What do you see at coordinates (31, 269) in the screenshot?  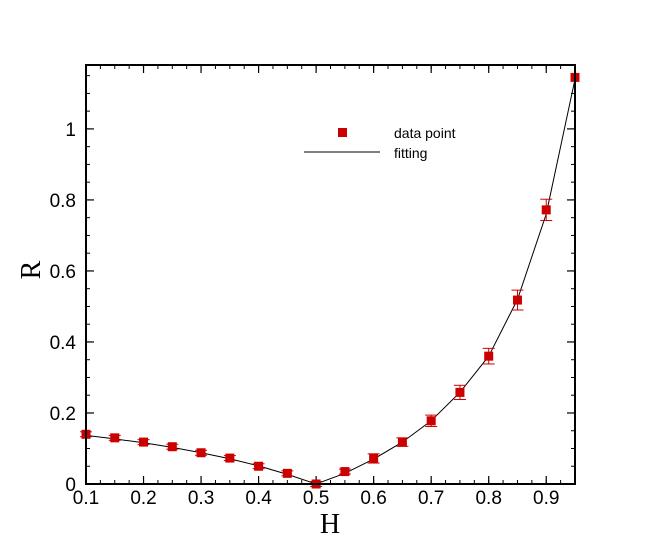 I see `y-axis-title: R` at bounding box center [31, 269].